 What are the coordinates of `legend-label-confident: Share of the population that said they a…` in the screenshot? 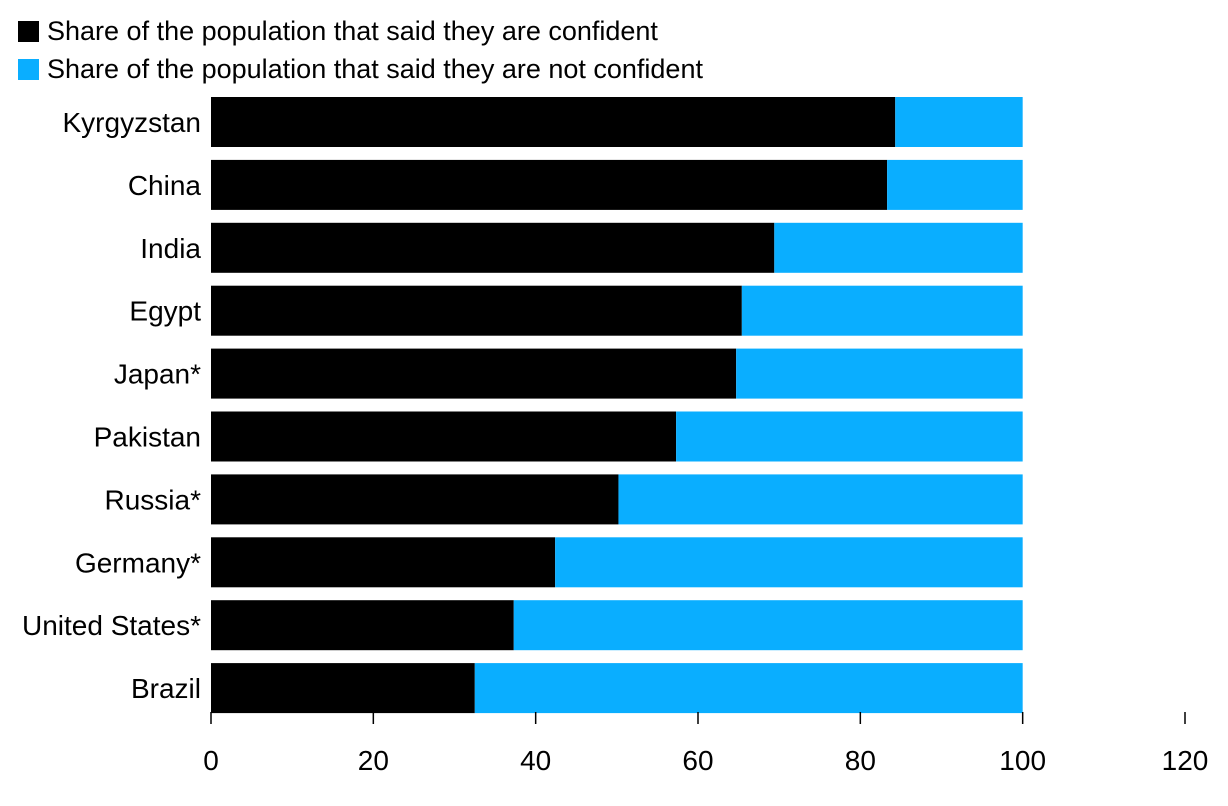 It's located at (352, 31).